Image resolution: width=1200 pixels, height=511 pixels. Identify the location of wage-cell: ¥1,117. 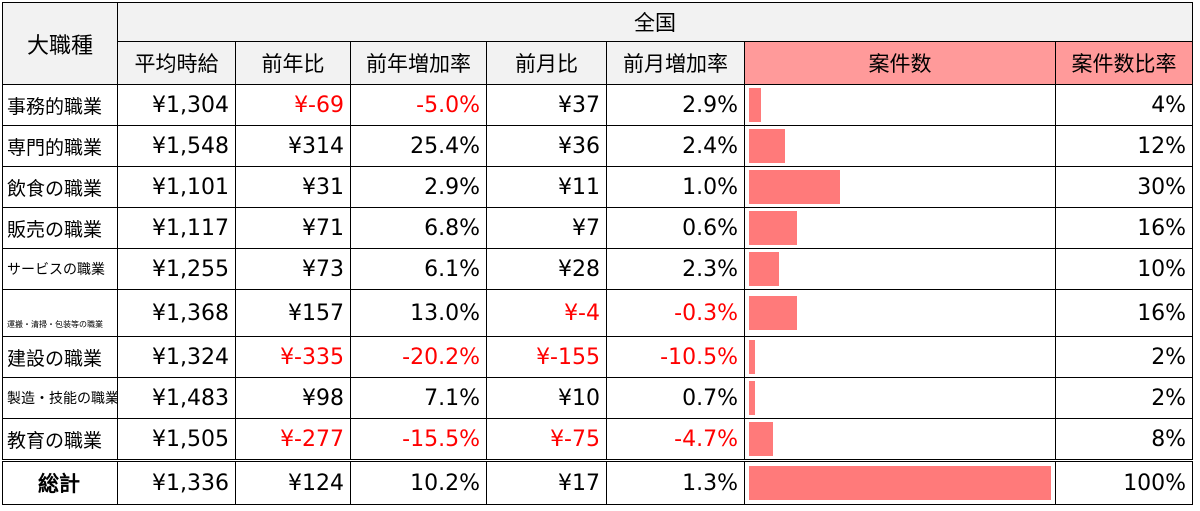
(176, 228).